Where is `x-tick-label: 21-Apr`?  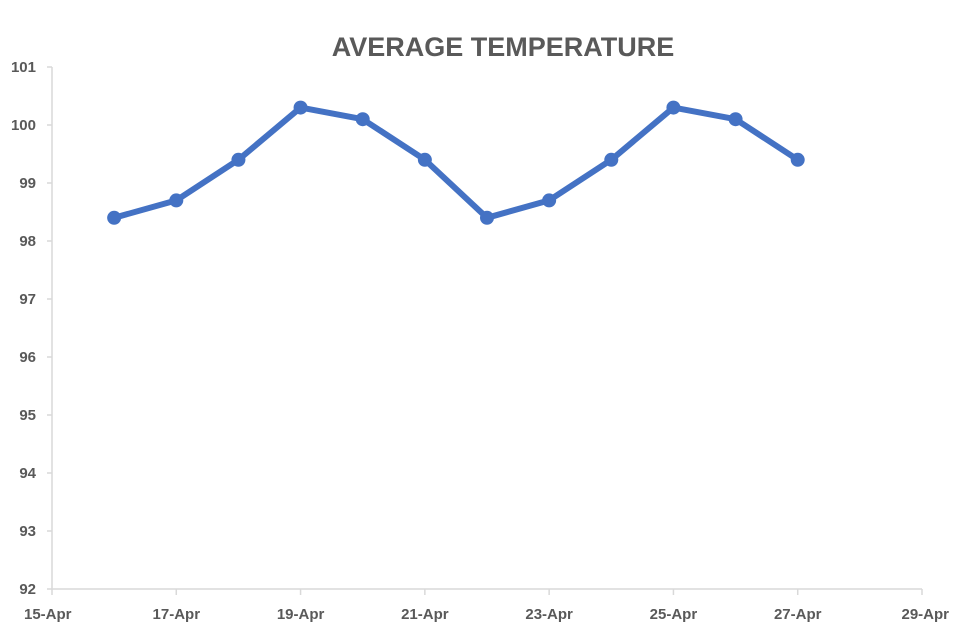
x-tick-label: 21-Apr is located at coordinates (425, 614).